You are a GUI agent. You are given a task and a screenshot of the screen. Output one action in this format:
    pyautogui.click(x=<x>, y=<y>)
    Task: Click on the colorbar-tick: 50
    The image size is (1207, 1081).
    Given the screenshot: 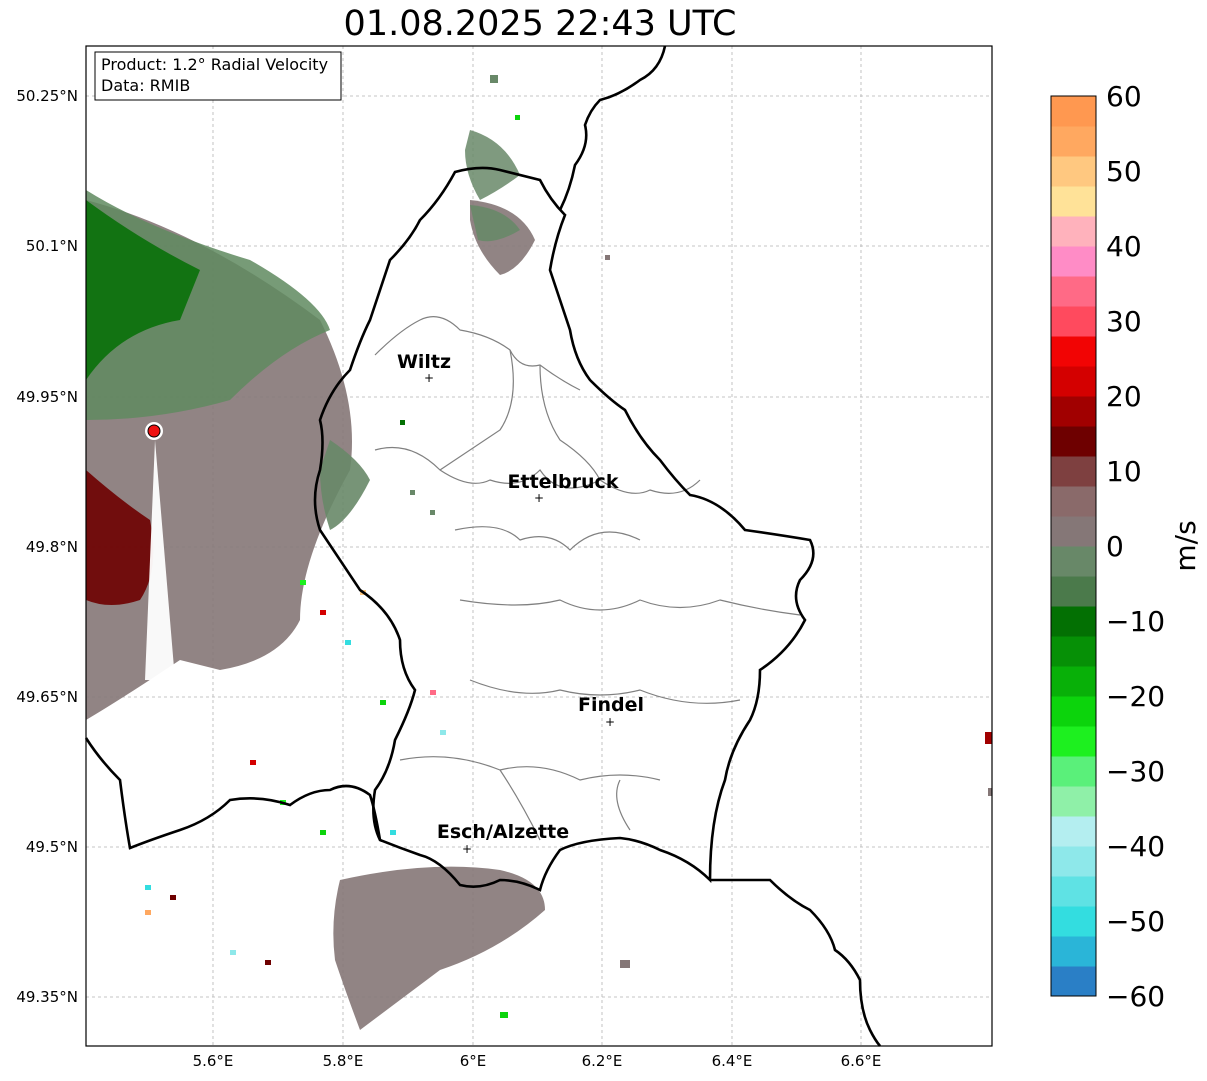 What is the action you would take?
    pyautogui.click(x=1124, y=171)
    